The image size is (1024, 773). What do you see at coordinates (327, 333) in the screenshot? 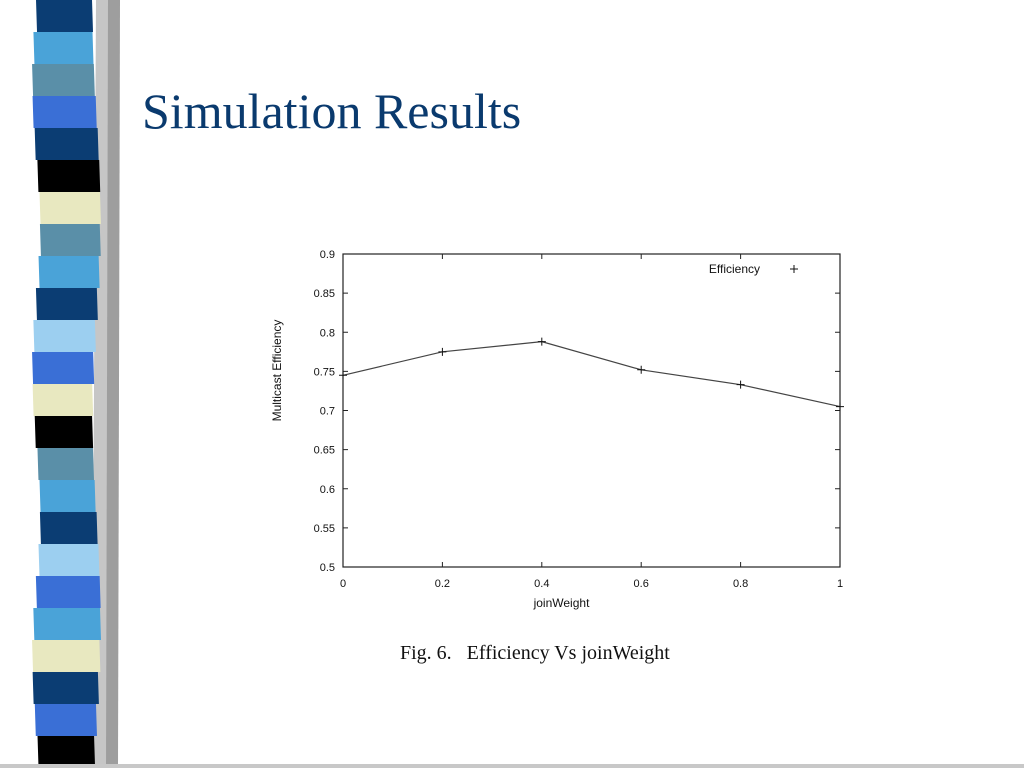
I see `y-tick-label: 0.8` at bounding box center [327, 333].